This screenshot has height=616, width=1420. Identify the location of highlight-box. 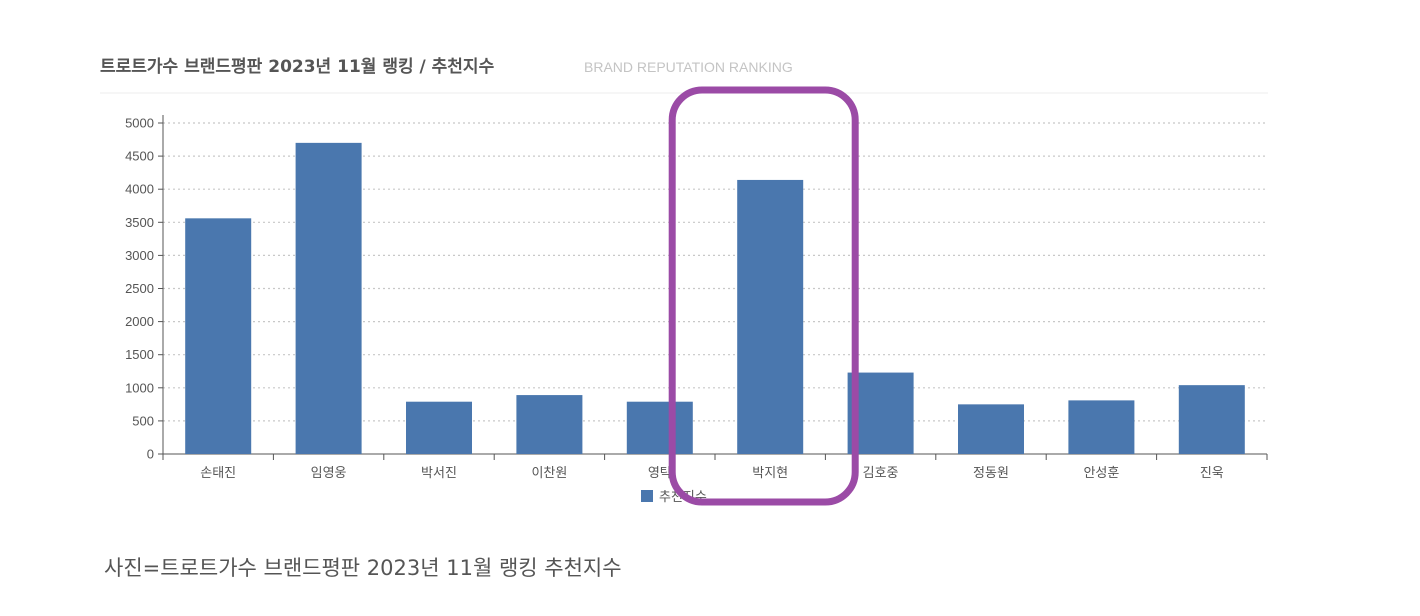
(763, 296).